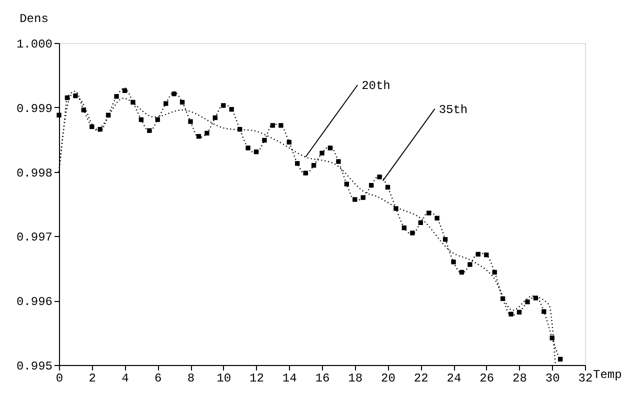 This screenshot has width=640, height=400. I want to click on x-tick-label: 8, so click(191, 379).